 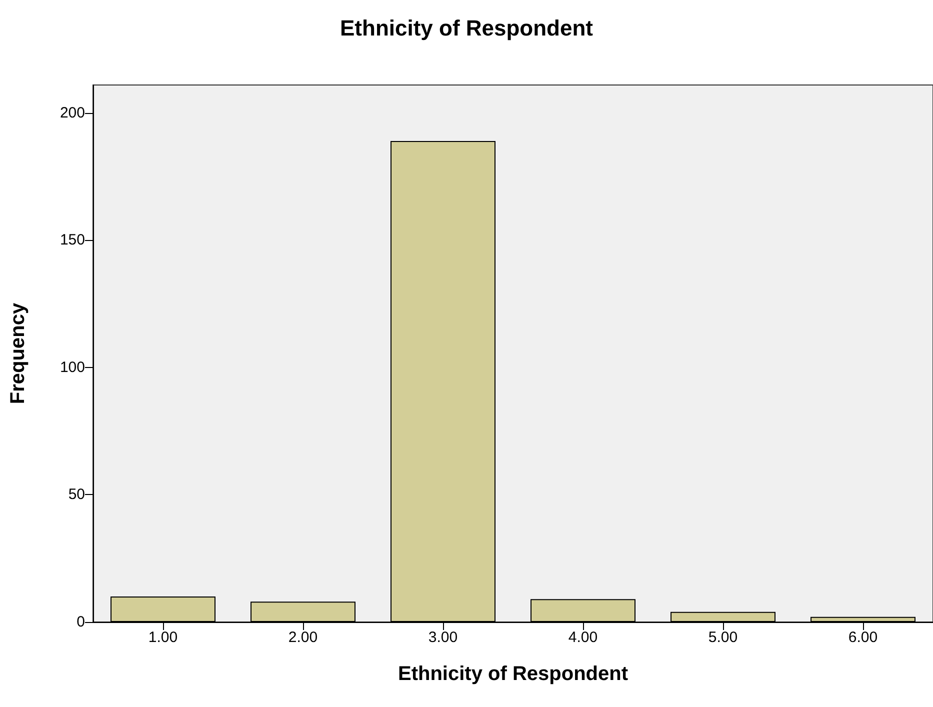 What do you see at coordinates (80, 622) in the screenshot?
I see `y-tick-label: 0` at bounding box center [80, 622].